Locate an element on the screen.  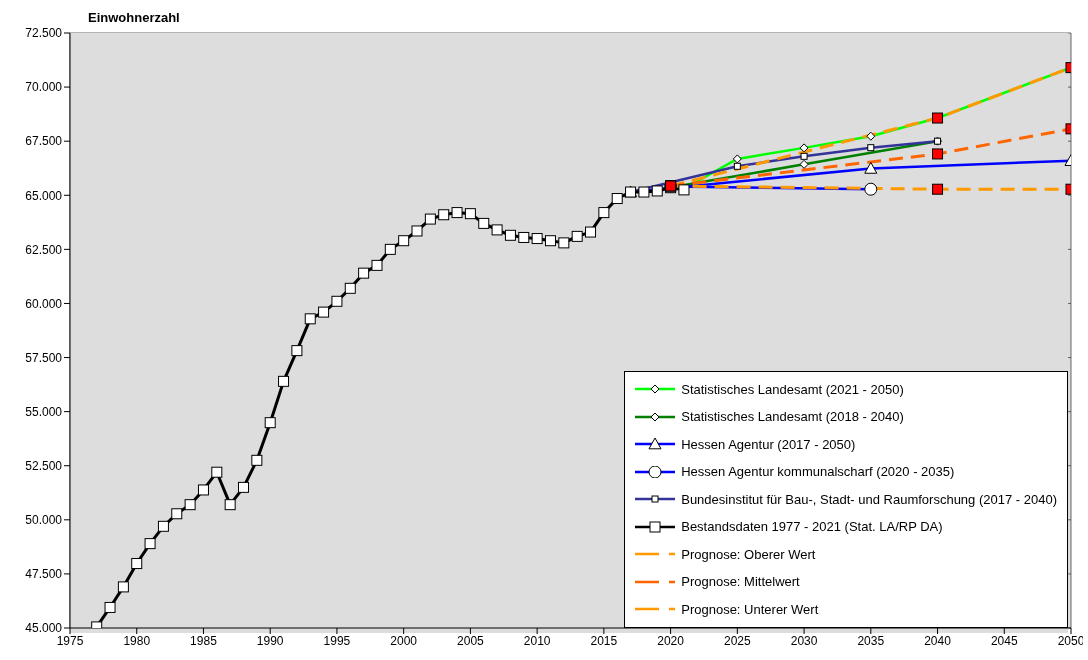
legend-label: Statistisches Landesamt (2018 - 2040) is located at coordinates (792, 417).